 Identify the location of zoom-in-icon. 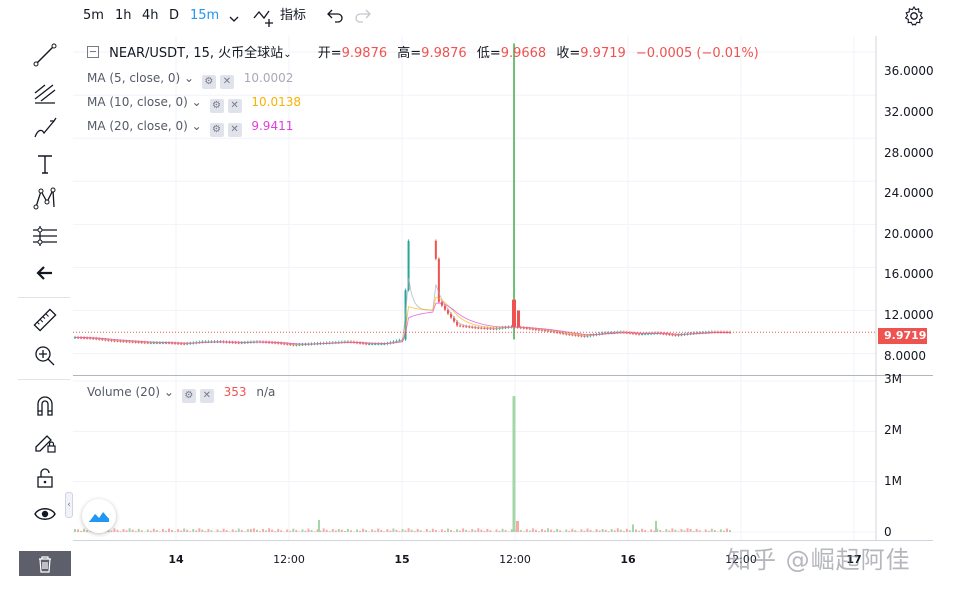
(45, 356).